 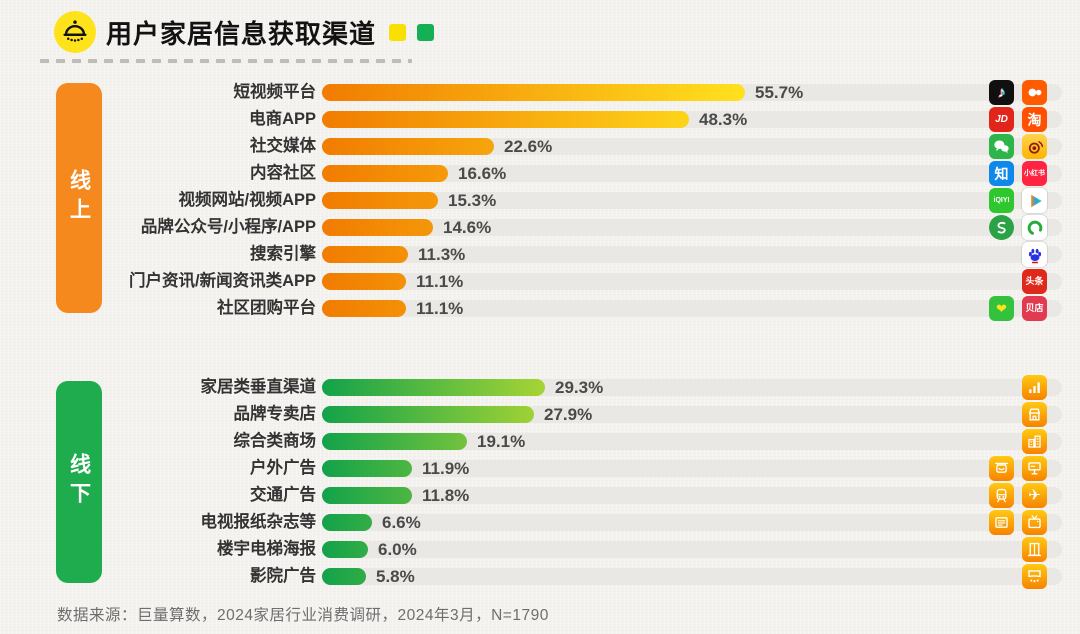 What do you see at coordinates (1001, 173) in the screenshot?
I see `zhihu-icon: 知` at bounding box center [1001, 173].